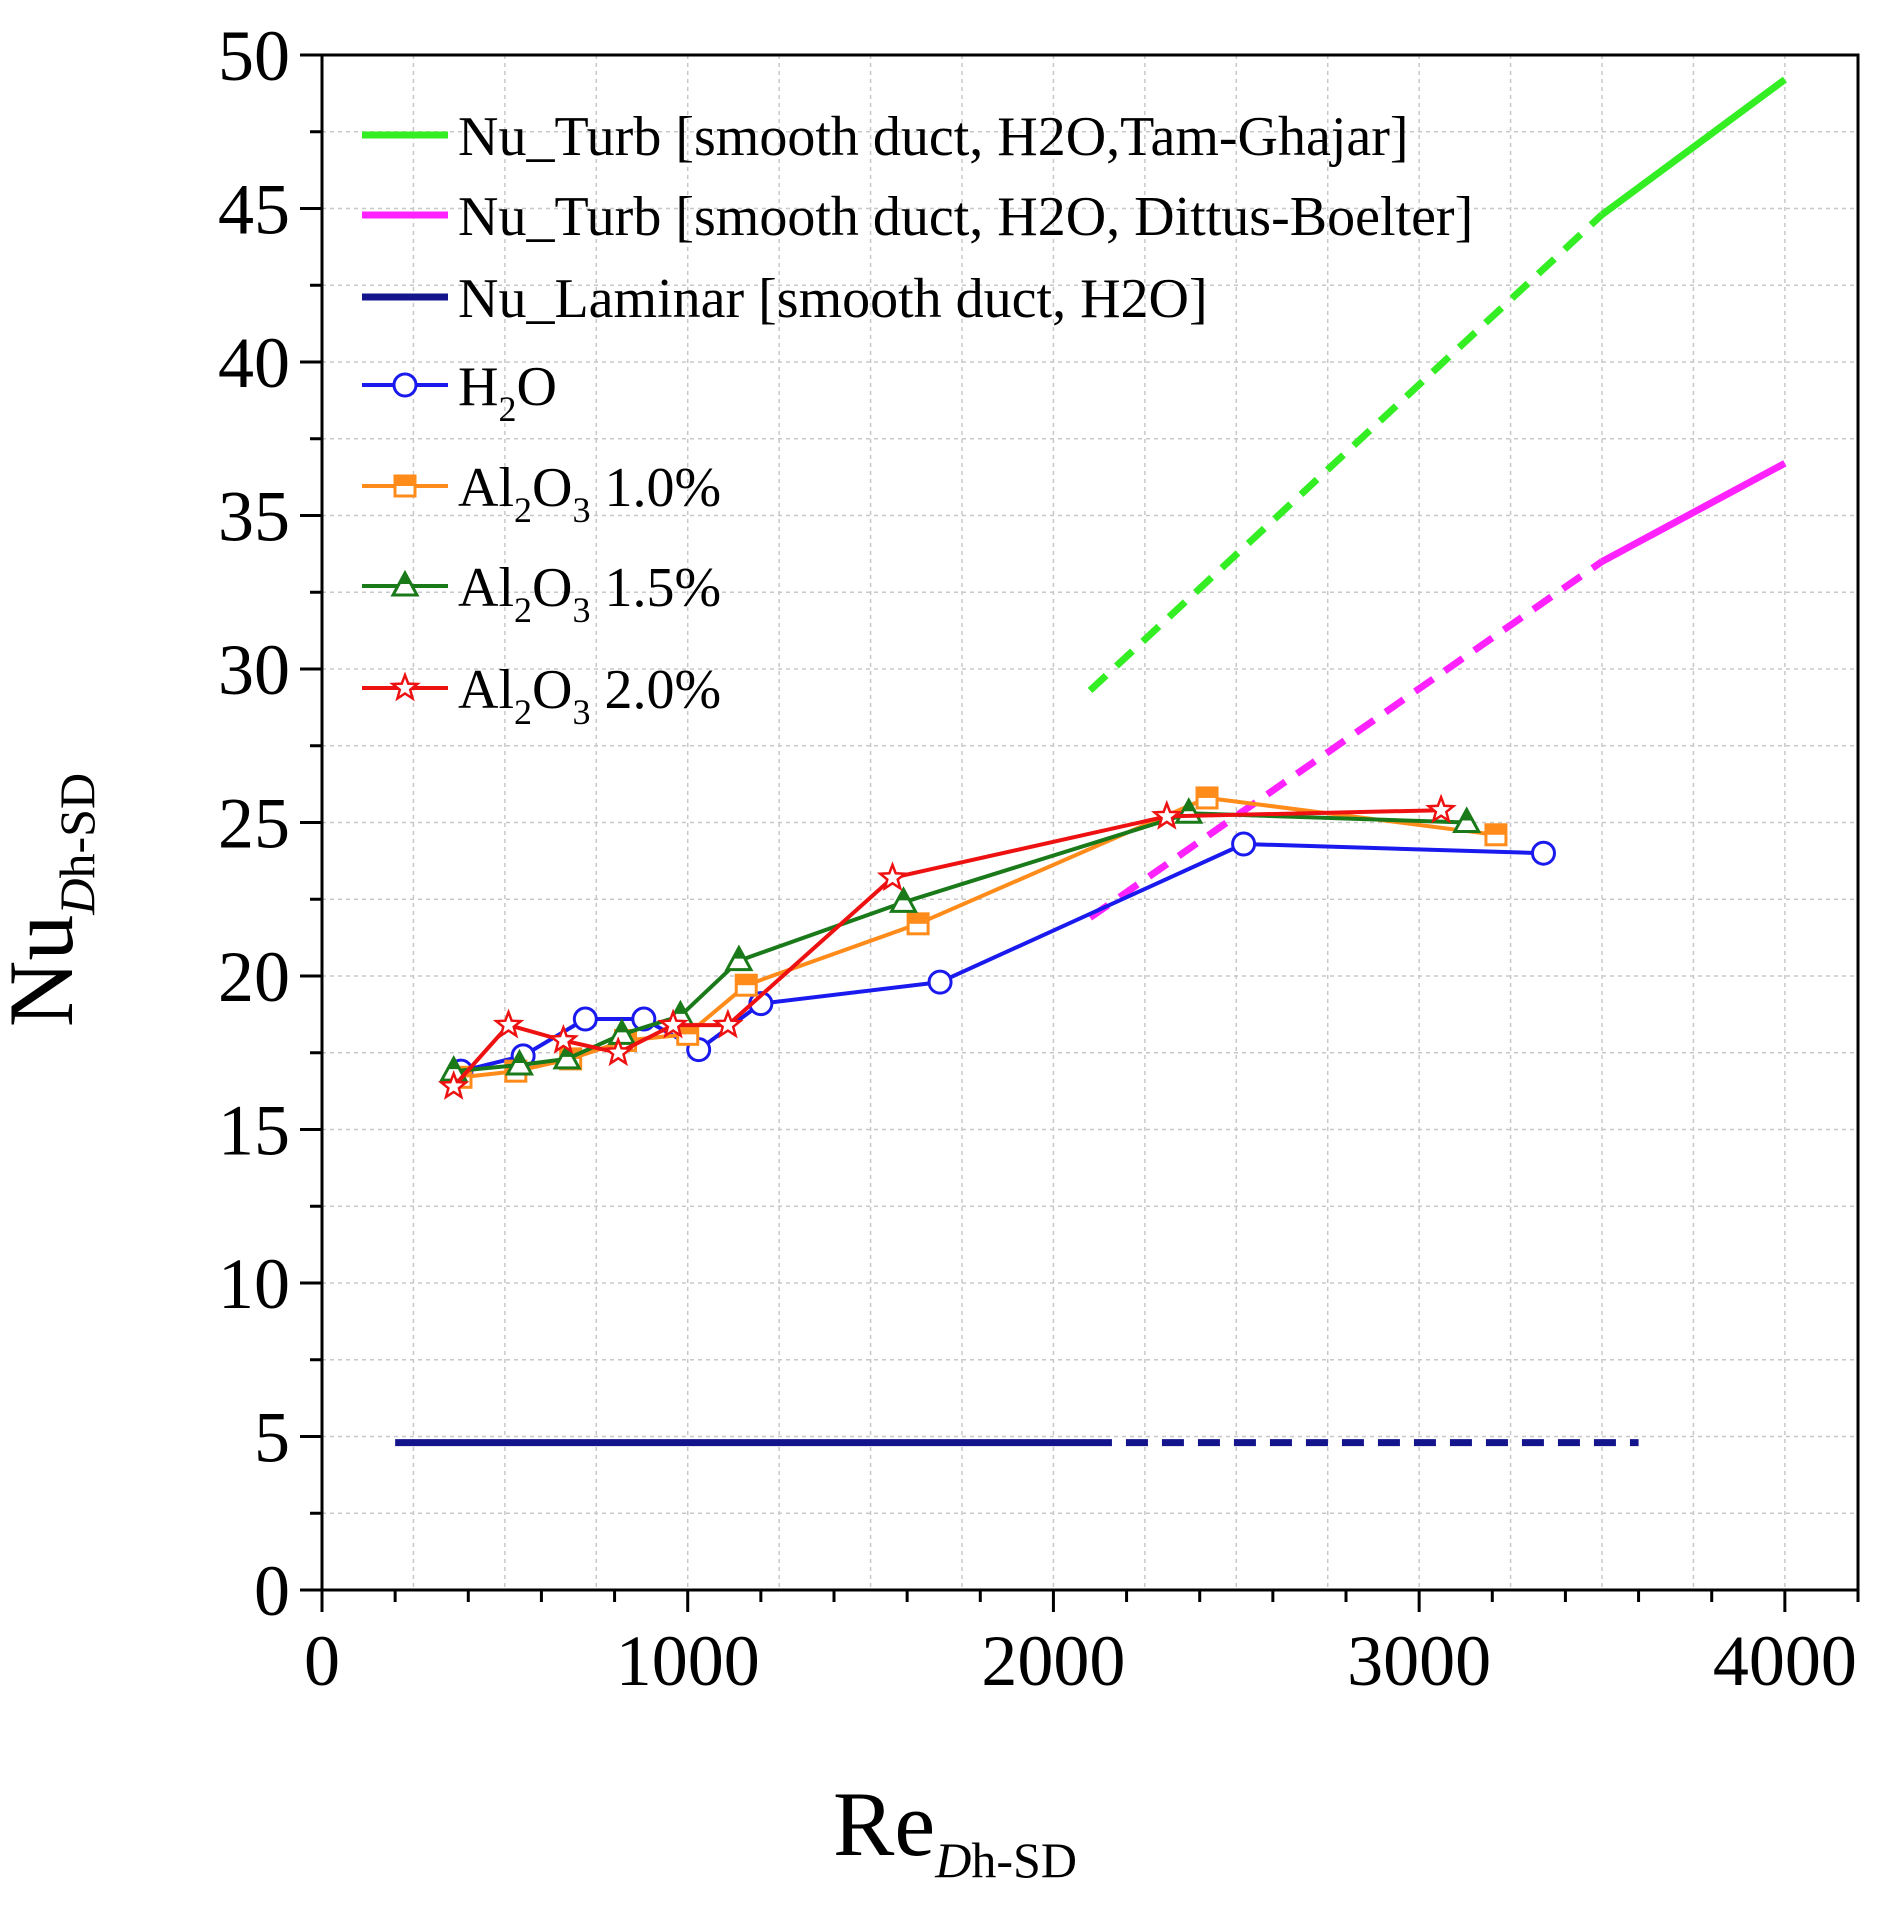  I want to click on x-tick-label: 4000, so click(1785, 1661).